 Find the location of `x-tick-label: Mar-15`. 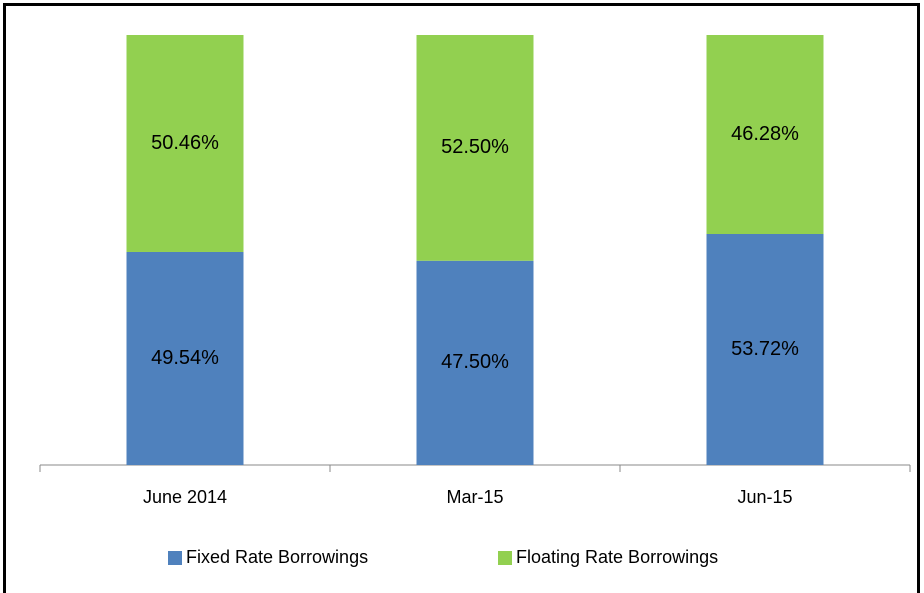

x-tick-label: Mar-15 is located at coordinates (474, 497).